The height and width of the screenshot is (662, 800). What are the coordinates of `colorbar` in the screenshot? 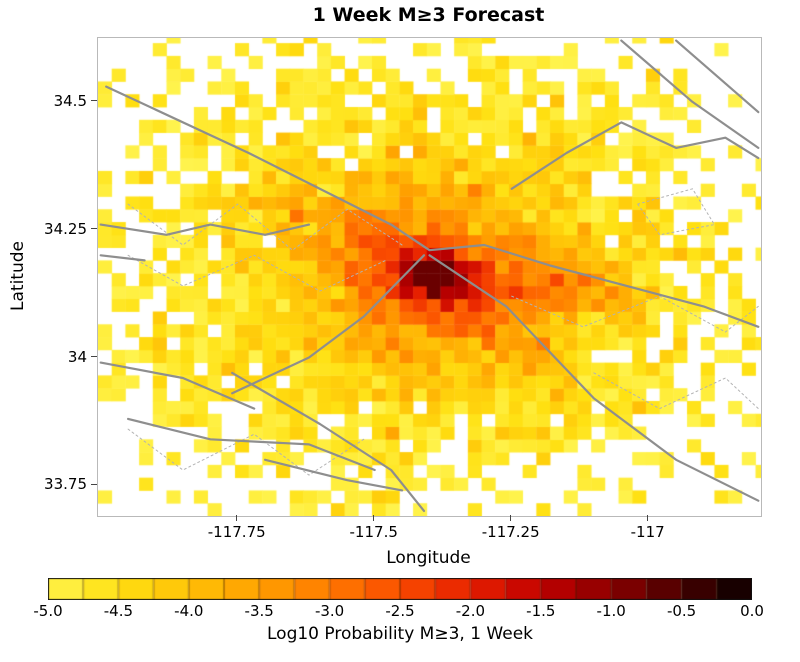 It's located at (400, 589).